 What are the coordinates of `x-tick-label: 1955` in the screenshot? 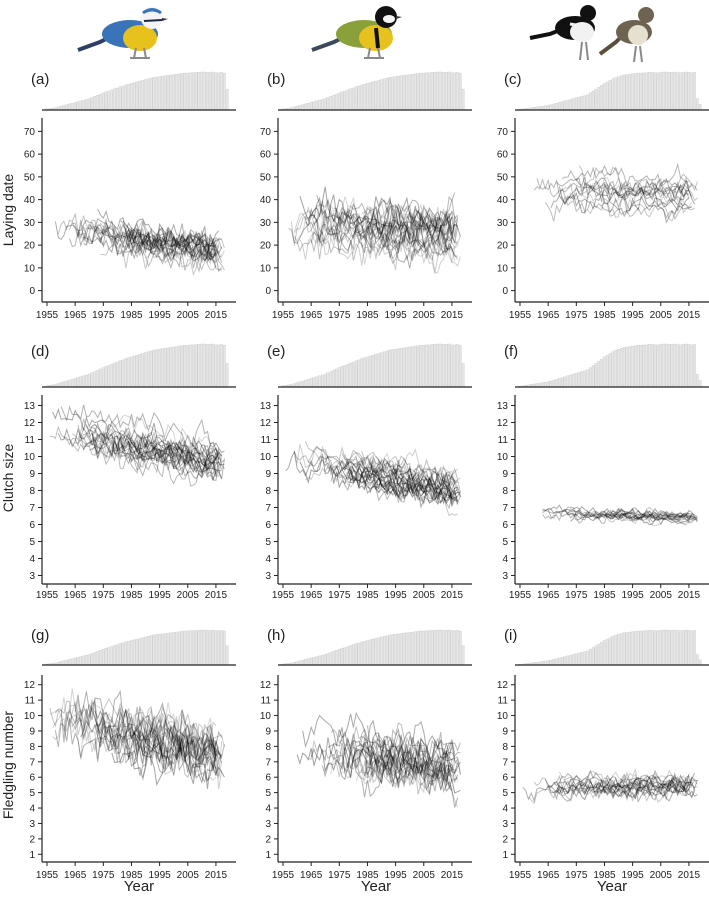 It's located at (520, 595).